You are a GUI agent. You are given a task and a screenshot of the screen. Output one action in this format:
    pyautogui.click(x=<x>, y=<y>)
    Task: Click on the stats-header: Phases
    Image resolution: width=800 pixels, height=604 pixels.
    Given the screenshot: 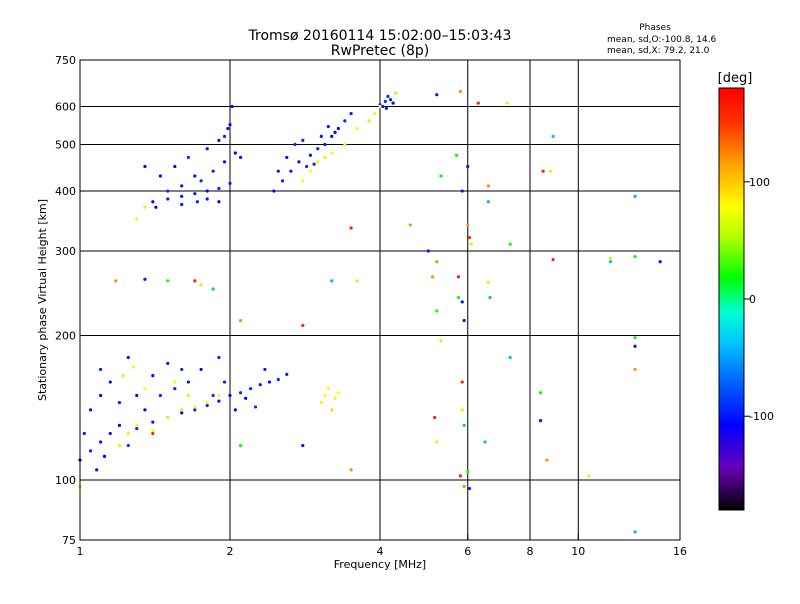 What is the action you would take?
    pyautogui.click(x=655, y=28)
    